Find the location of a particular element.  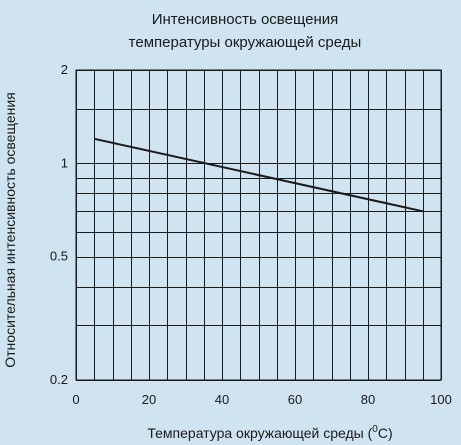

x-tick-label: 60 is located at coordinates (295, 399).